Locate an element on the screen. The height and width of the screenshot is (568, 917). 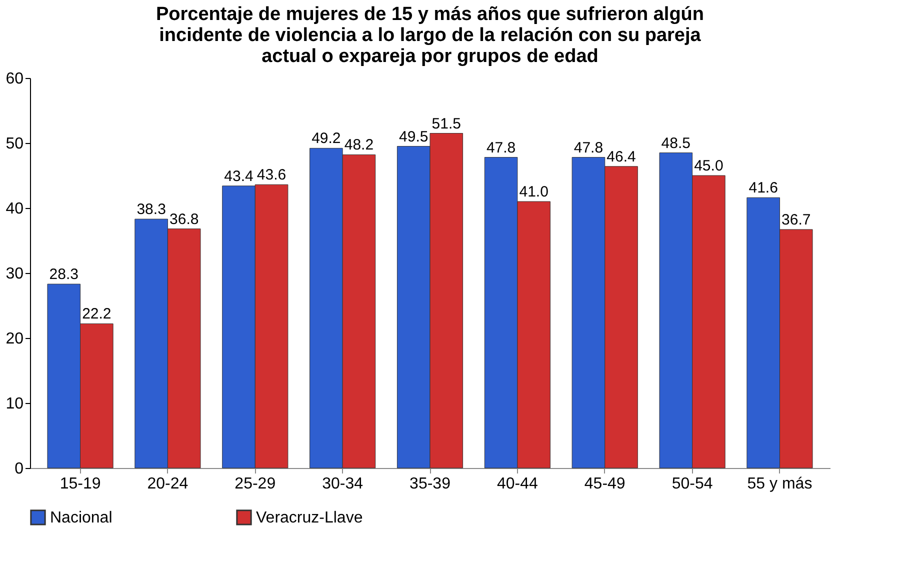
data-label: 41.6 is located at coordinates (763, 188).